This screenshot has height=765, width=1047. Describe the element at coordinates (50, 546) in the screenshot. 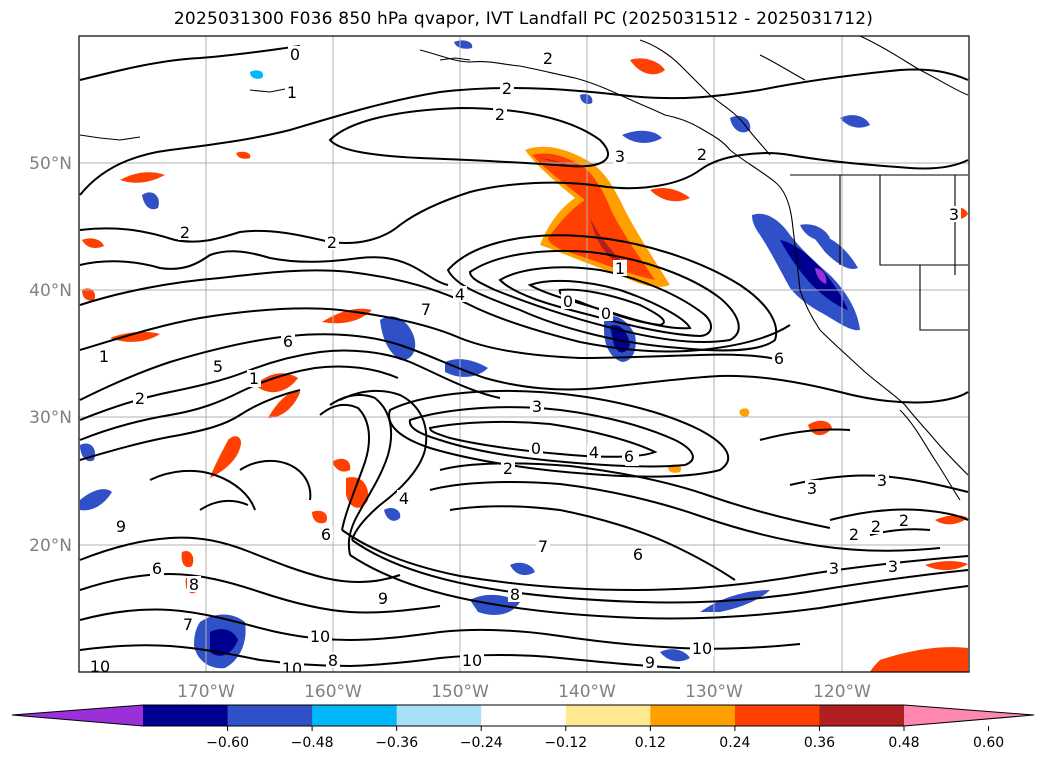

I see `lat-label-20: 20°N` at that location.